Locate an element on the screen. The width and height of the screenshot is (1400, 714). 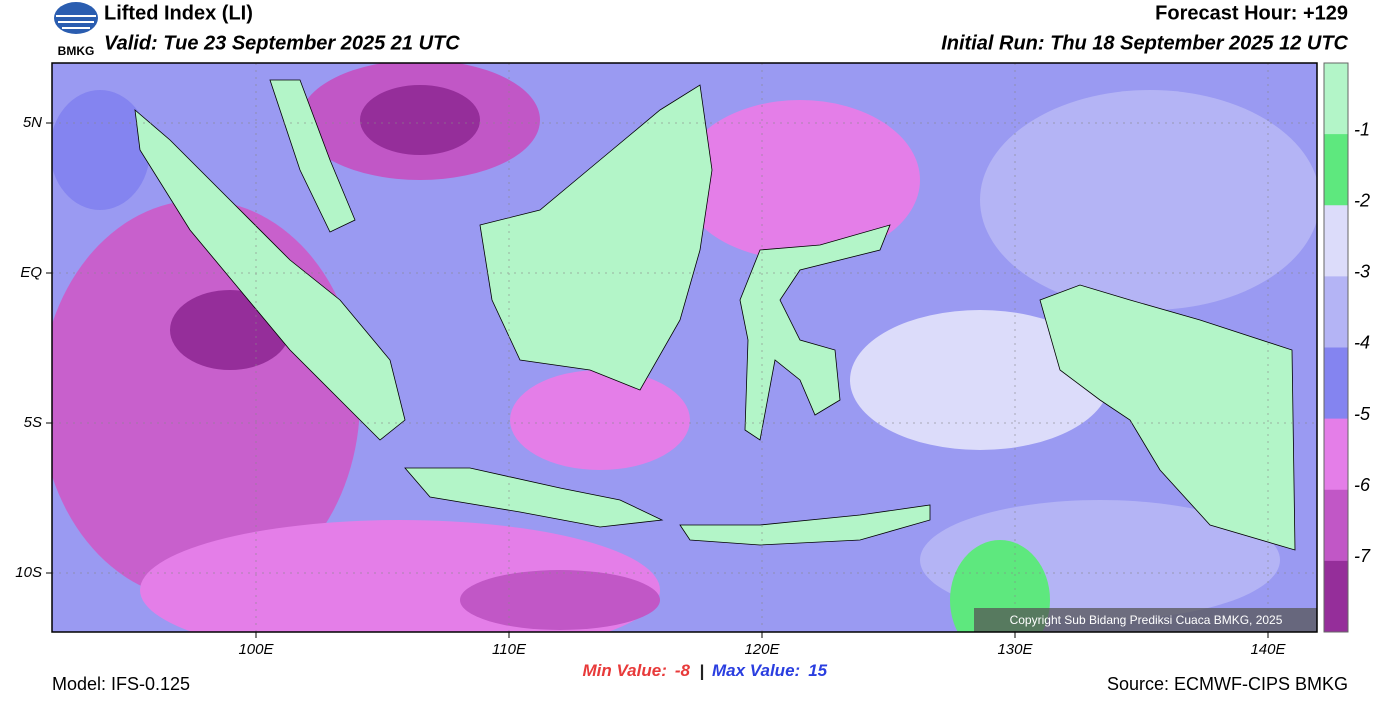
sumatra is located at coordinates (270, 275).